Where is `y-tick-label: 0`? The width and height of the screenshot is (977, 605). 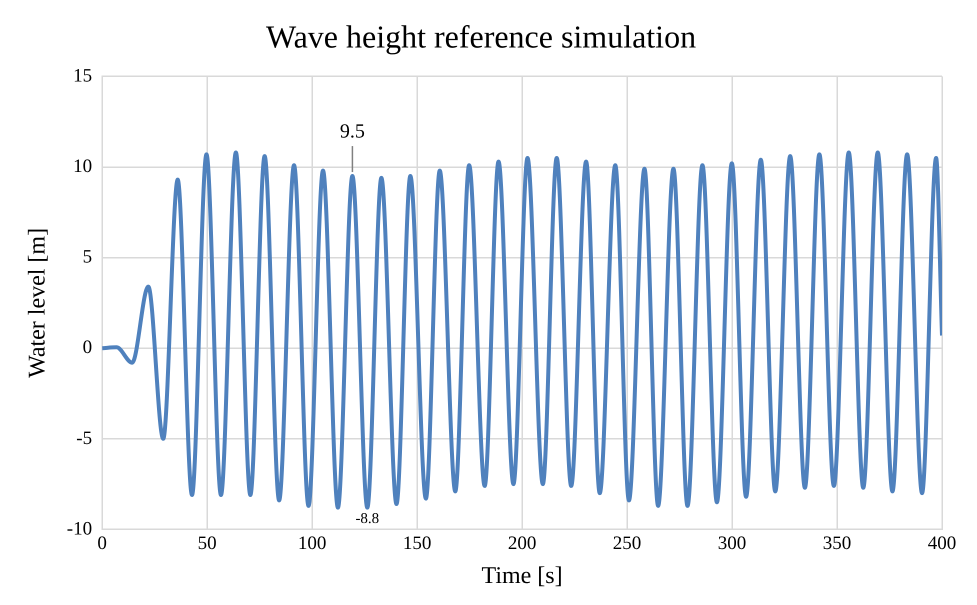
y-tick-label: 0 is located at coordinates (87, 347).